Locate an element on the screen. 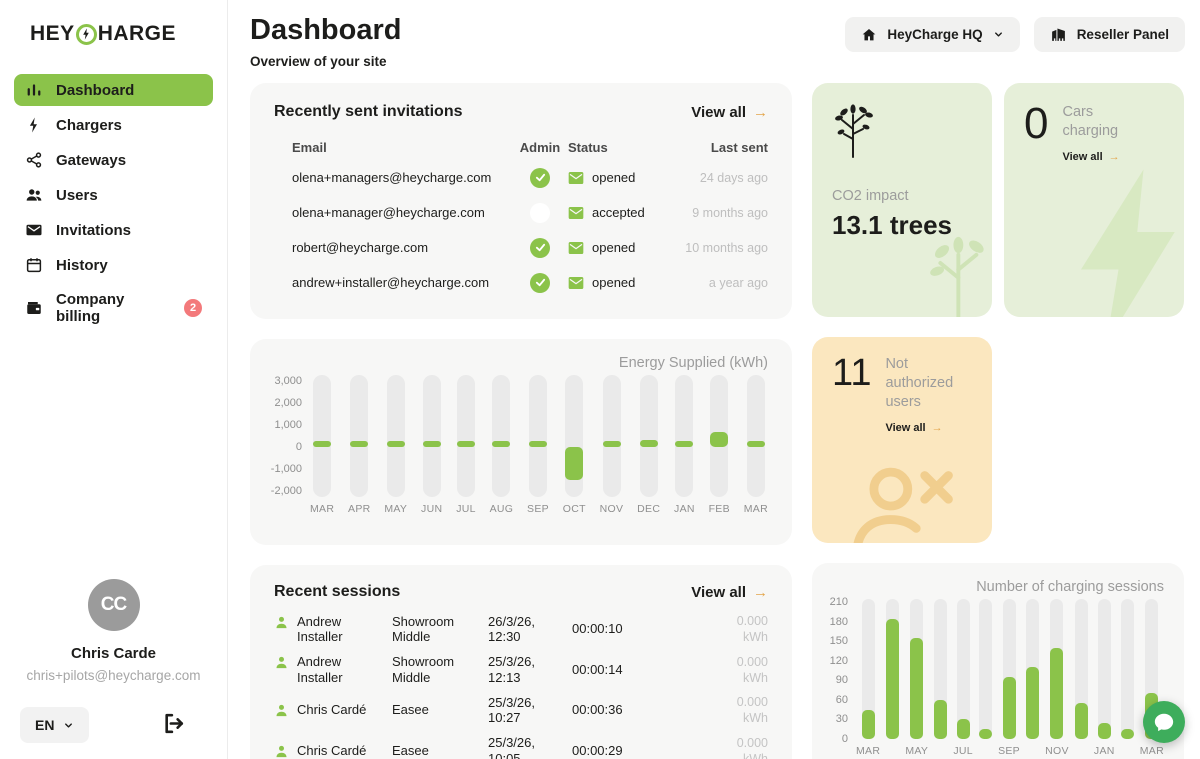 The image size is (1200, 759). session-user: Chris Cardé is located at coordinates (332, 710).